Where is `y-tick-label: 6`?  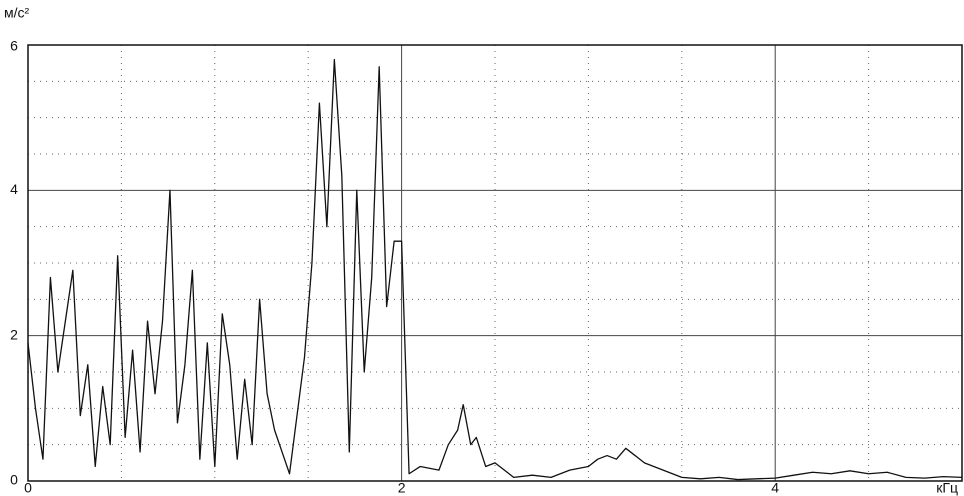
y-tick-label: 6 is located at coordinates (14, 46).